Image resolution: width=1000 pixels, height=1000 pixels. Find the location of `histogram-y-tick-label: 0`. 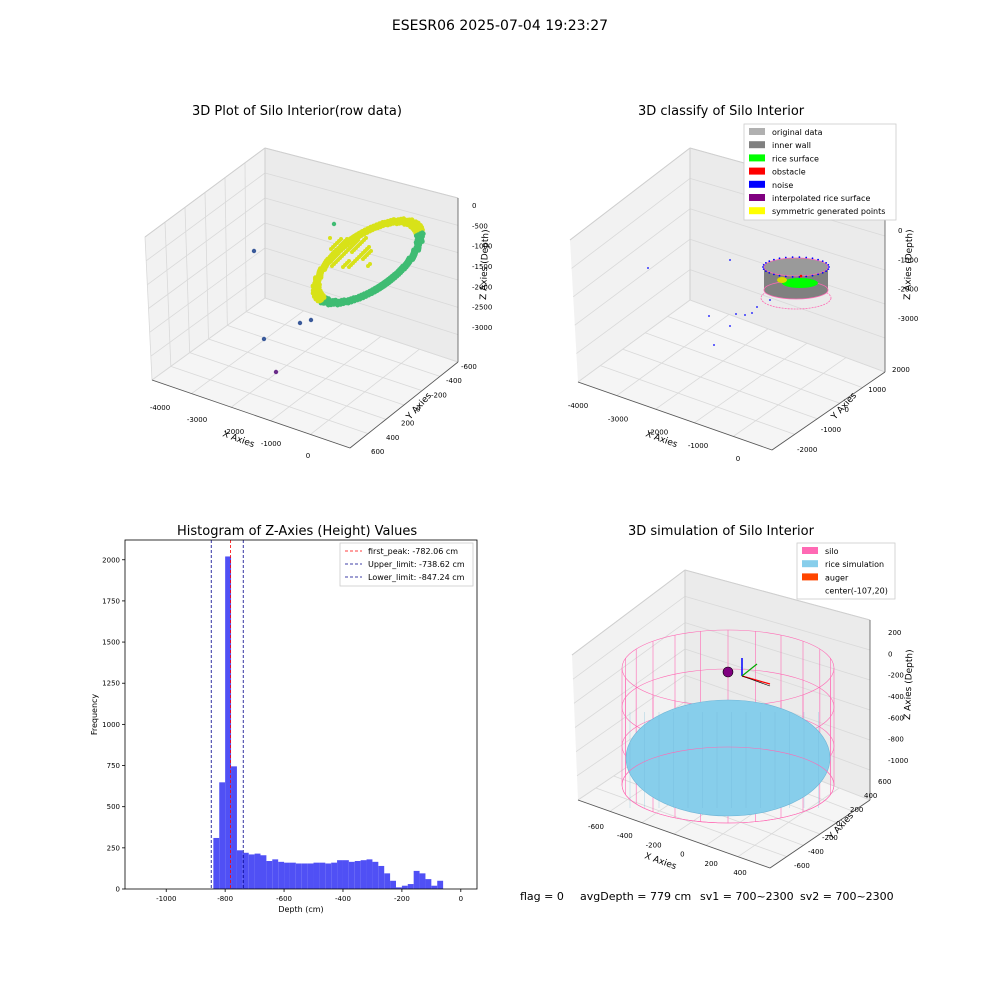

histogram-y-tick-label: 0 is located at coordinates (118, 890).